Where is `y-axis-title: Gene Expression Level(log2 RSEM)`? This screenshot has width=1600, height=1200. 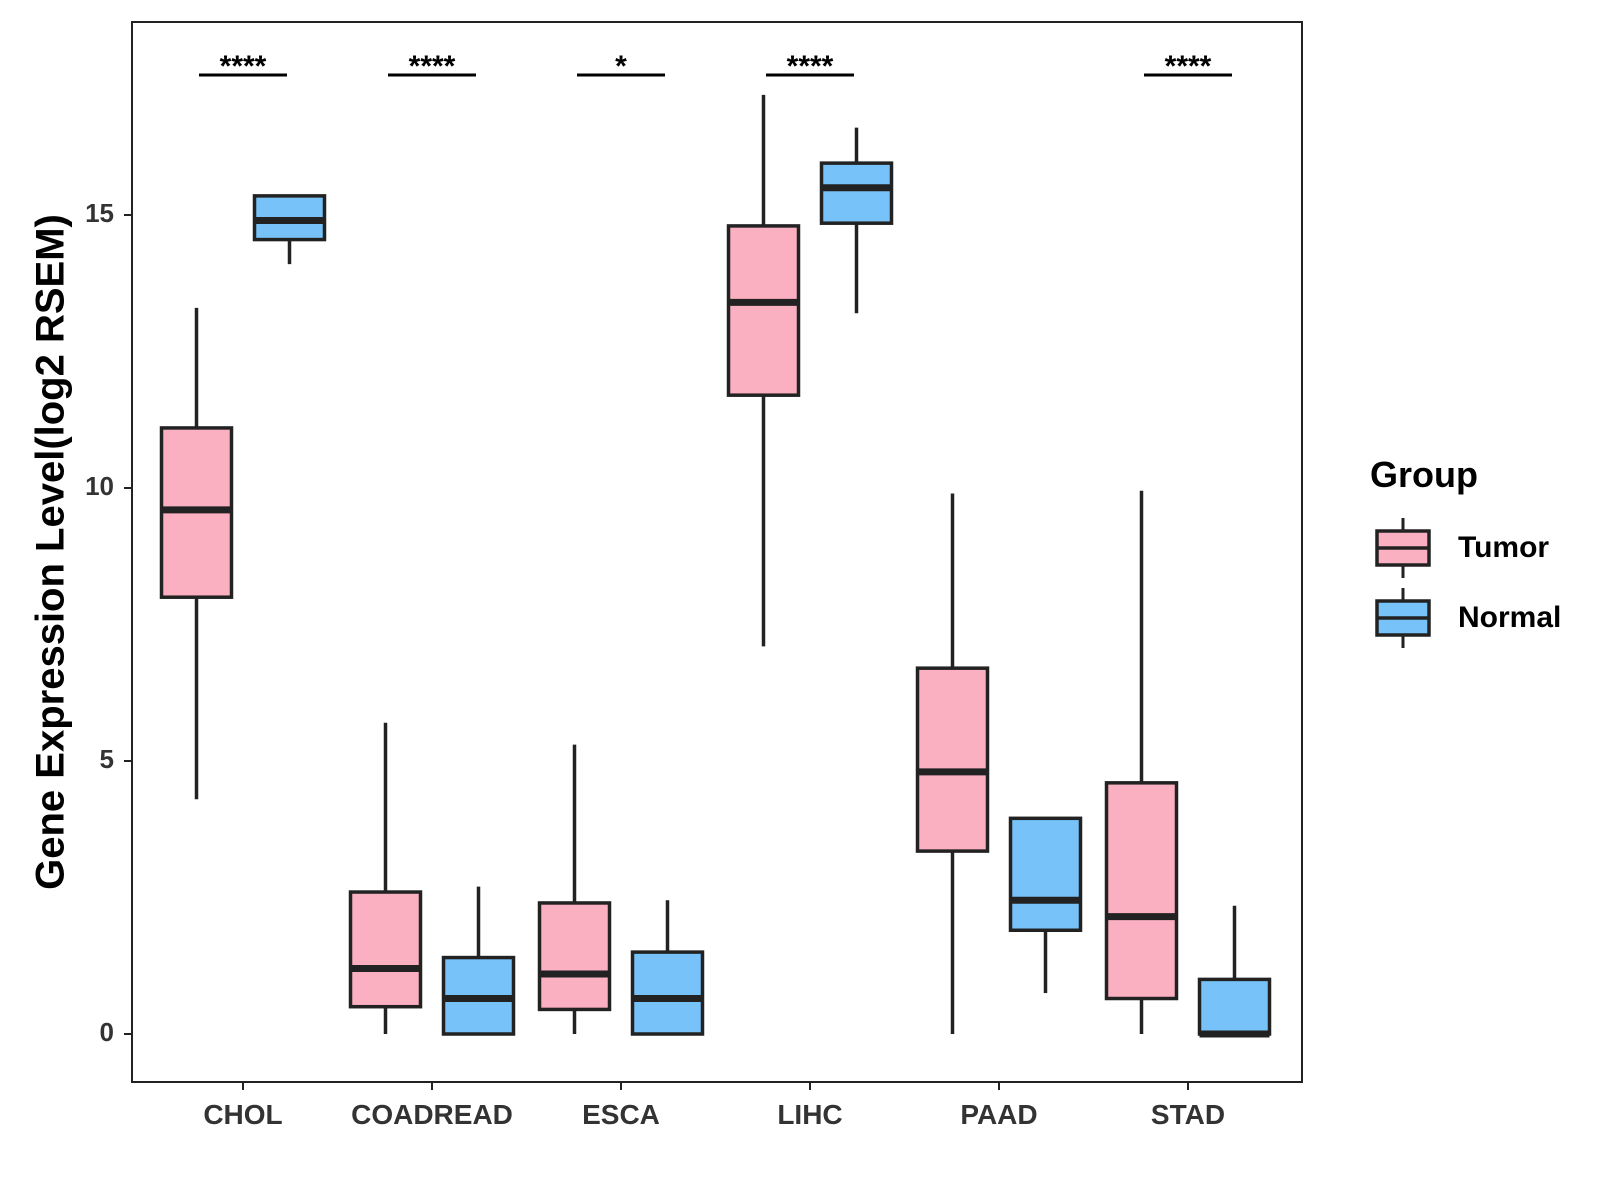
y-axis-title: Gene Expression Level(log2 RSEM) is located at coordinates (51, 552).